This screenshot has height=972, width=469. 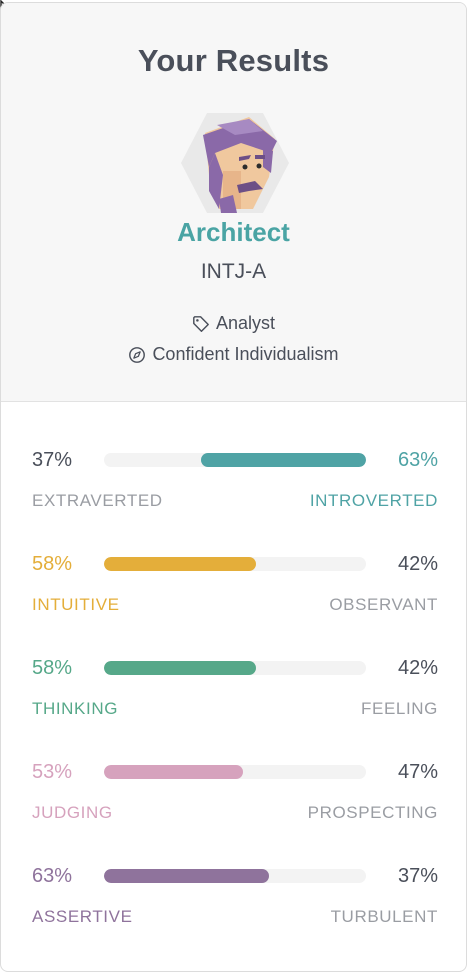 I want to click on trait-left-percent: 53%, so click(x=52, y=772).